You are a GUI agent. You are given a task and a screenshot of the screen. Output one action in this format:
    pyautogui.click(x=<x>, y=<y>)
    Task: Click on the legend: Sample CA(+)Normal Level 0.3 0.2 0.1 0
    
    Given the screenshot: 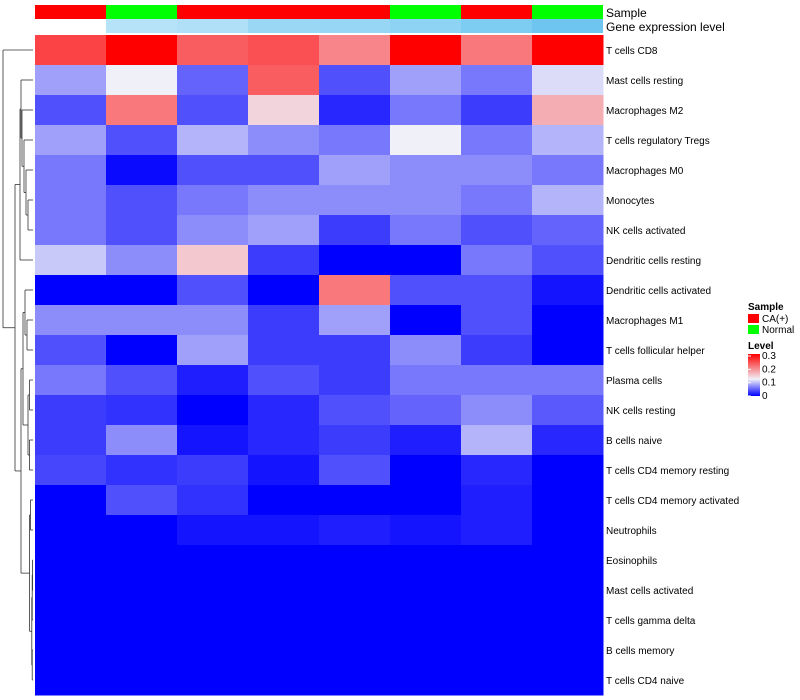 What is the action you would take?
    pyautogui.click(x=771, y=352)
    